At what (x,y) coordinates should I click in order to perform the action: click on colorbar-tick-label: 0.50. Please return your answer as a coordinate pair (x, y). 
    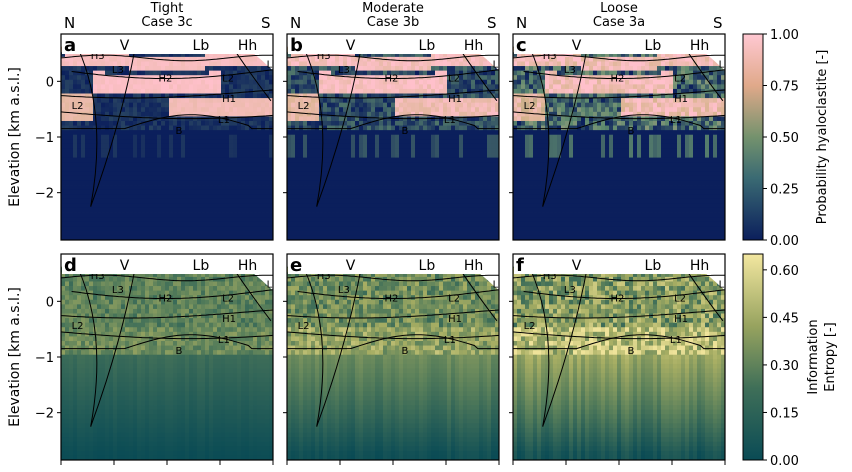
    Looking at the image, I should click on (784, 138).